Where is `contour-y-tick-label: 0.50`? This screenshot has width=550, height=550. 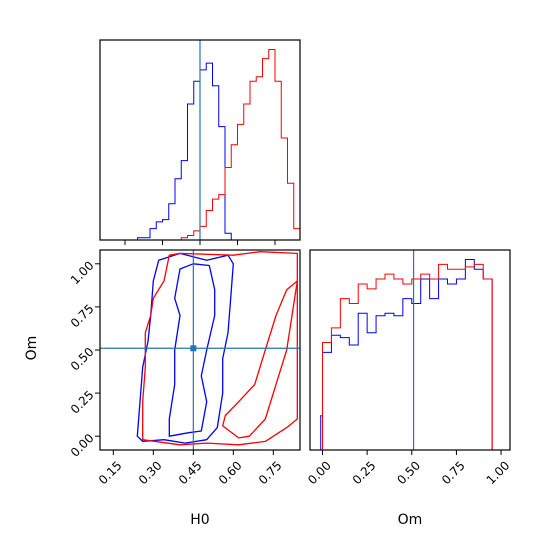
contour-y-tick-label: 0.50 is located at coordinates (82, 359).